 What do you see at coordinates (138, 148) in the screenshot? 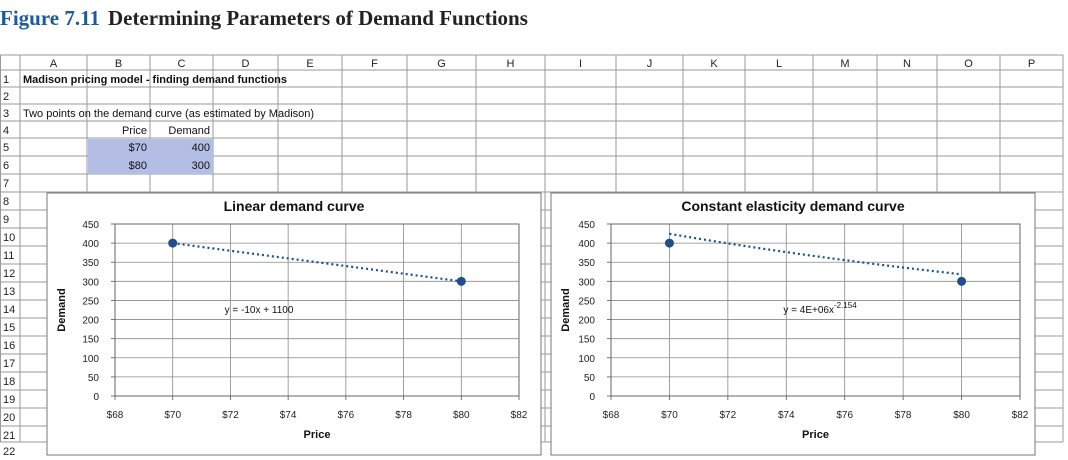
I see `cell-b5: $70` at bounding box center [138, 148].